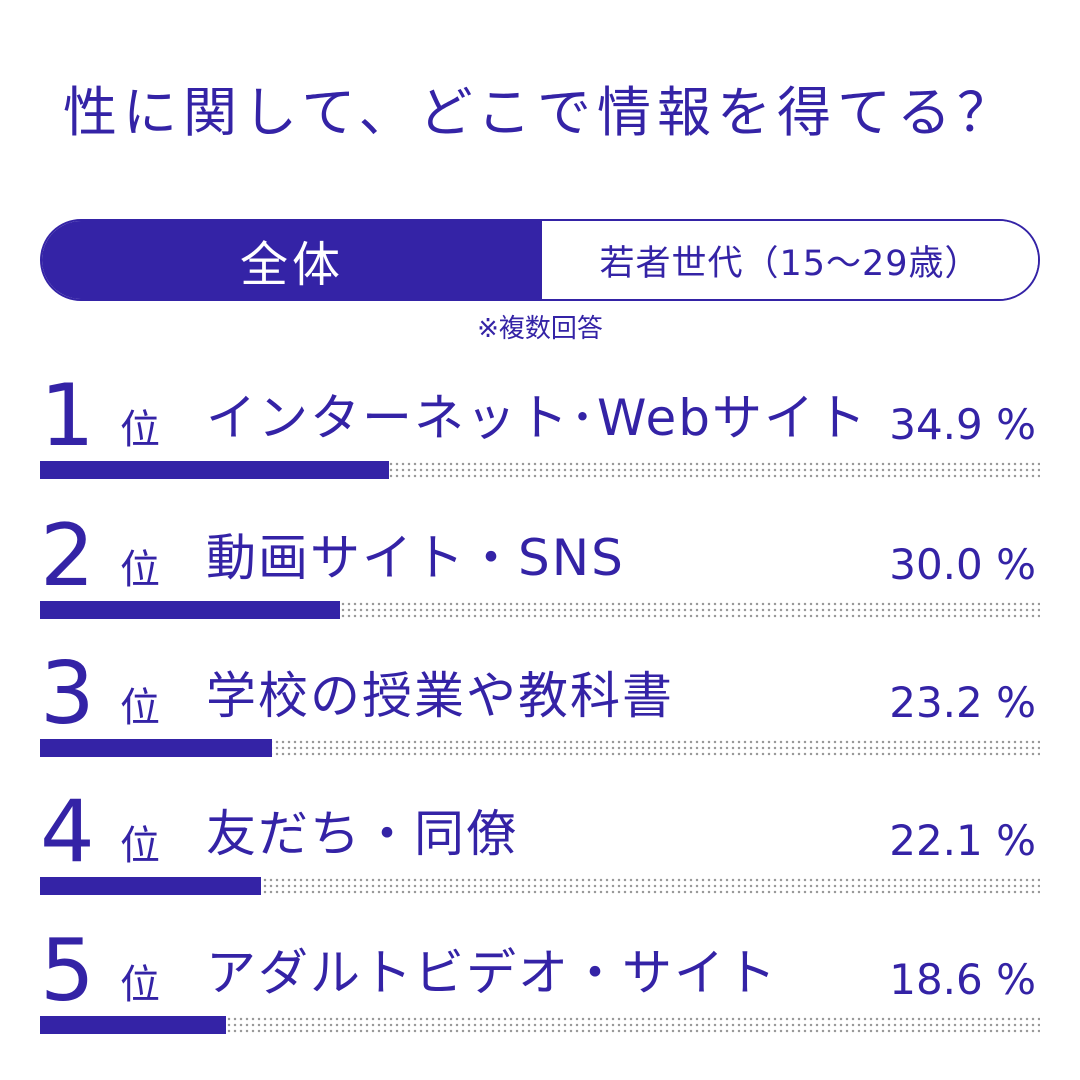 The image size is (1080, 1080). I want to click on value-label: 22.1 %, so click(962, 840).